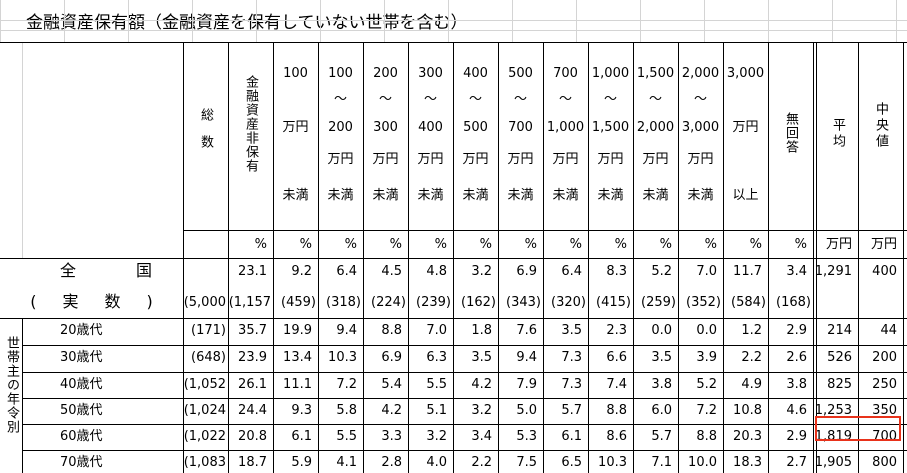  What do you see at coordinates (436, 271) in the screenshot?
I see `cell: 4.8` at bounding box center [436, 271].